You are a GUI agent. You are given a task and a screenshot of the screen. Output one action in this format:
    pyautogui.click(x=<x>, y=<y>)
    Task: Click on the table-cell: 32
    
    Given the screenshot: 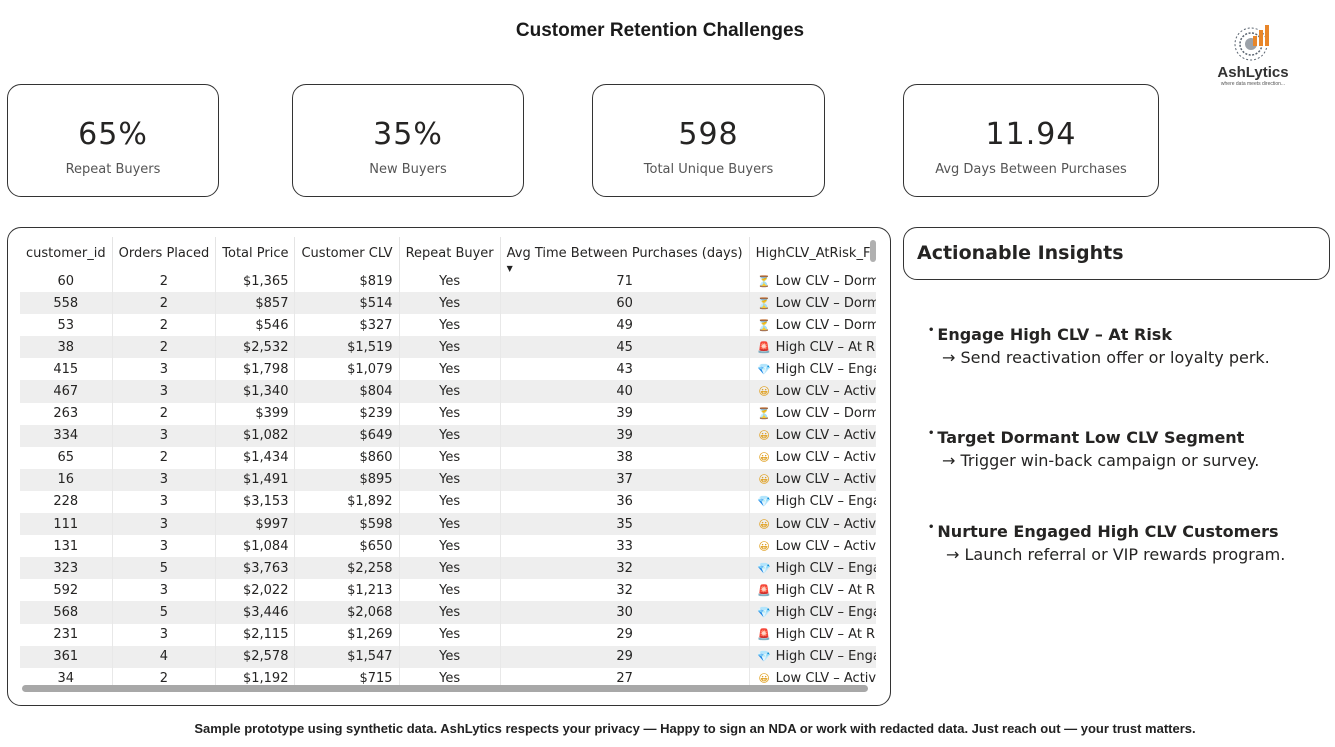 What is the action you would take?
    pyautogui.click(x=625, y=590)
    